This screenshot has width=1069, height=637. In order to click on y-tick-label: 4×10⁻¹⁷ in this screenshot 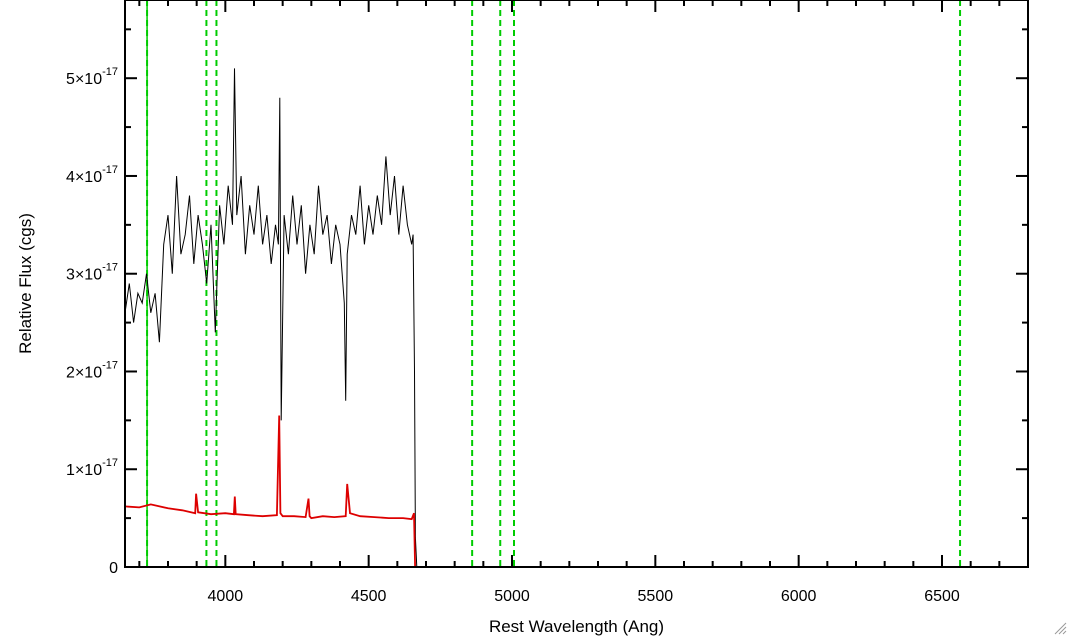, I will do `click(92, 175)`.